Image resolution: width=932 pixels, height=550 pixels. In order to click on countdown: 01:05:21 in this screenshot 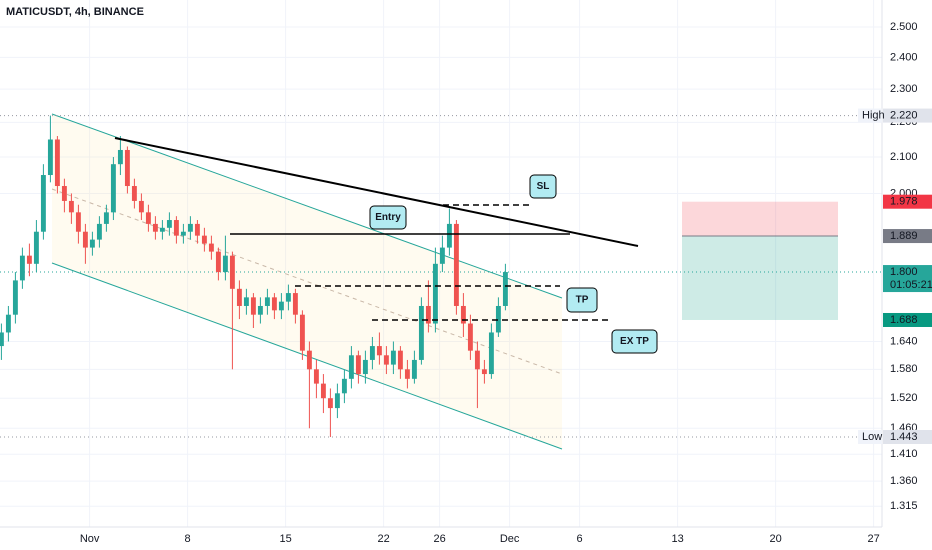, I will do `click(911, 285)`.